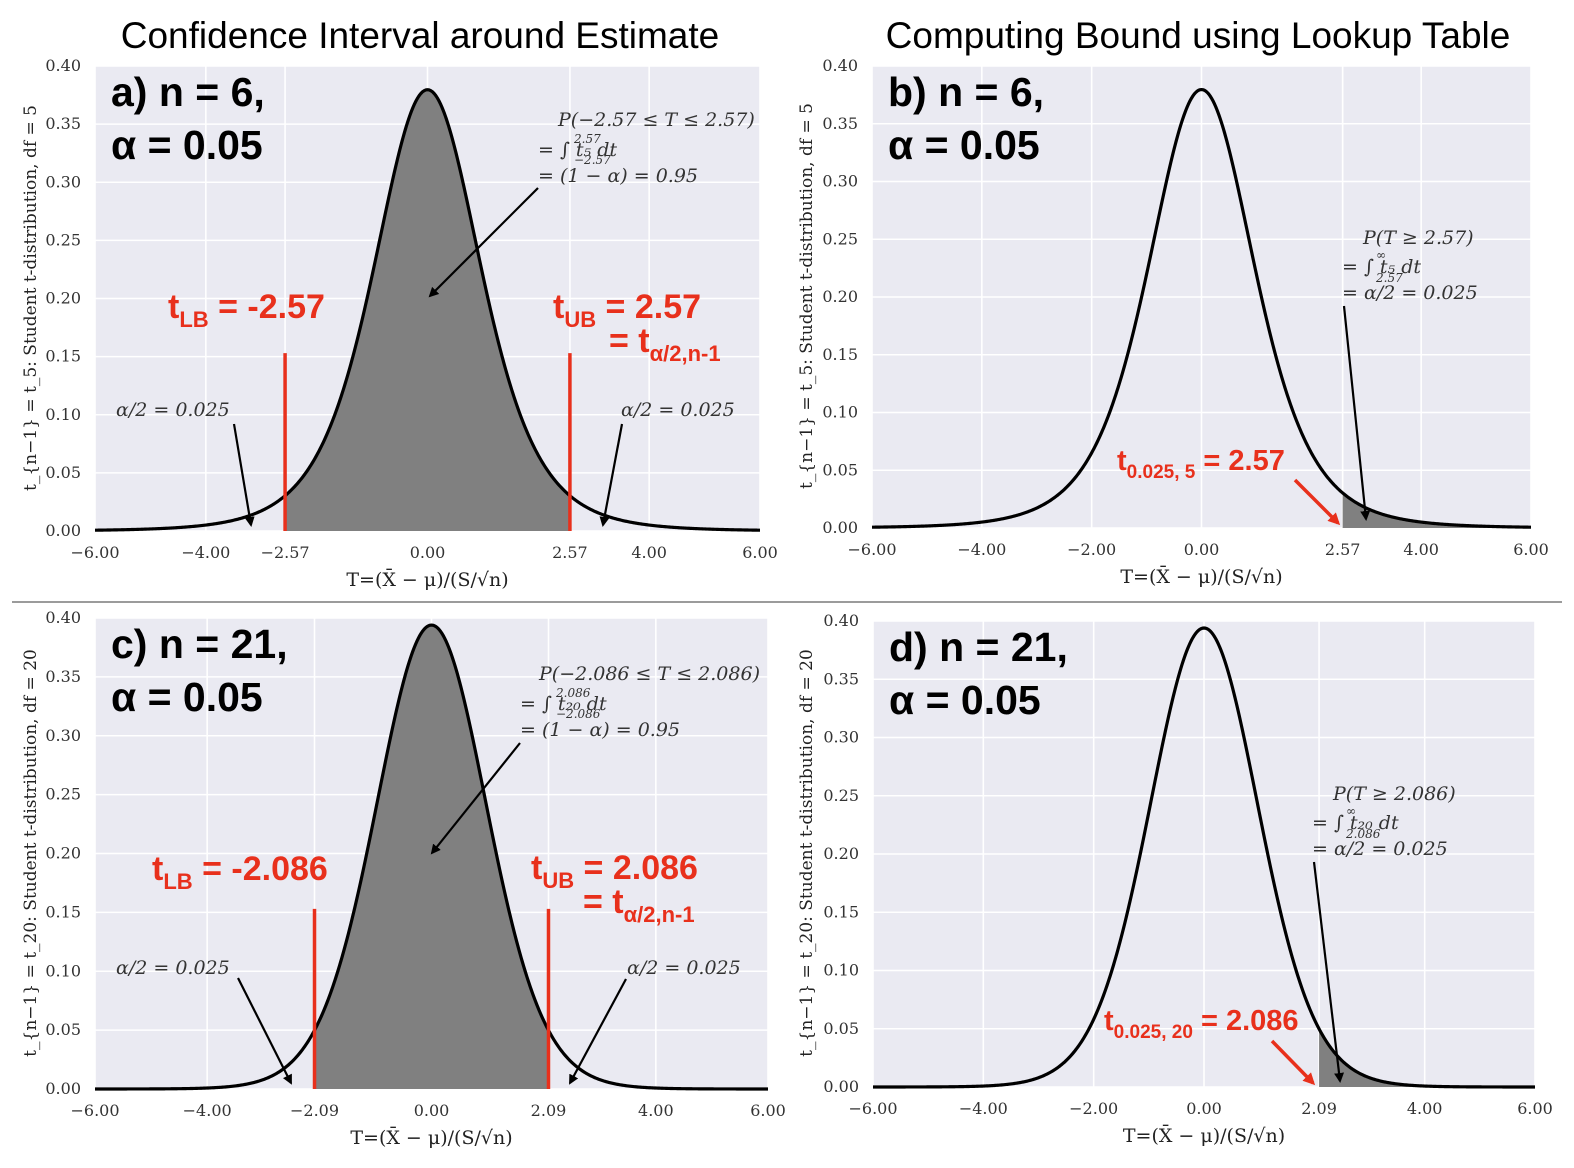  What do you see at coordinates (1246, 1021) in the screenshot?
I see `critical-value-label-rest: = 2.086` at bounding box center [1246, 1021].